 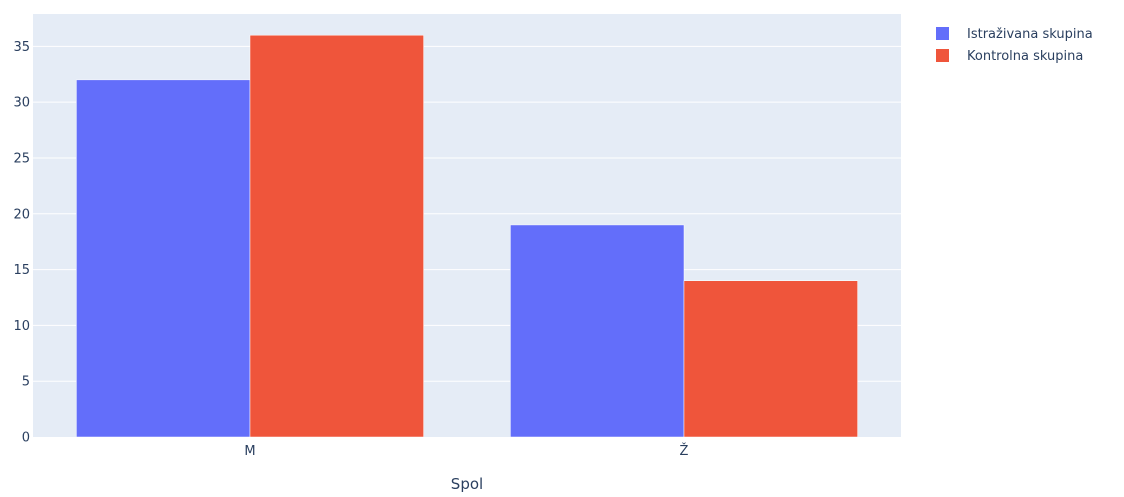 What do you see at coordinates (1014, 45) in the screenshot?
I see `legend: Istraživana skupina Kontrolna skupina` at bounding box center [1014, 45].